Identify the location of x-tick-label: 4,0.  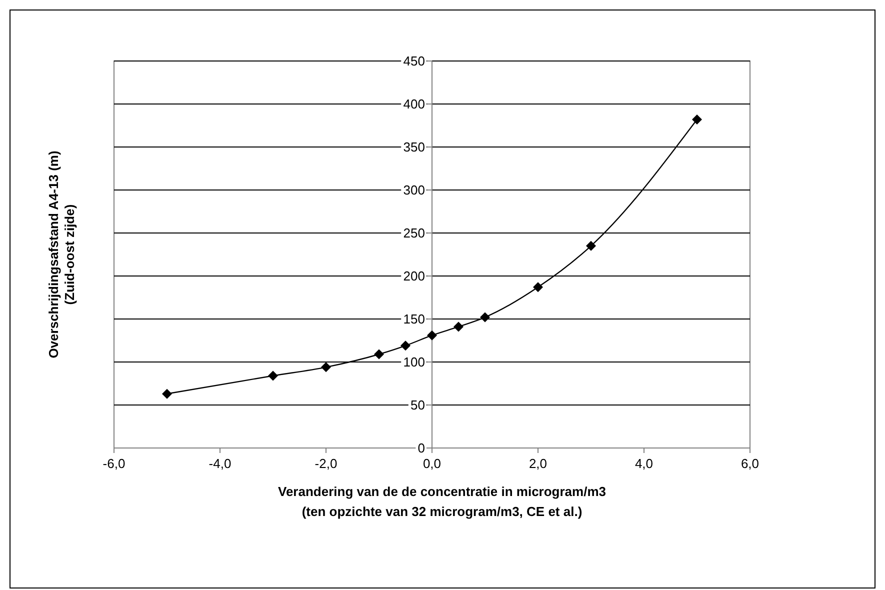
(644, 463).